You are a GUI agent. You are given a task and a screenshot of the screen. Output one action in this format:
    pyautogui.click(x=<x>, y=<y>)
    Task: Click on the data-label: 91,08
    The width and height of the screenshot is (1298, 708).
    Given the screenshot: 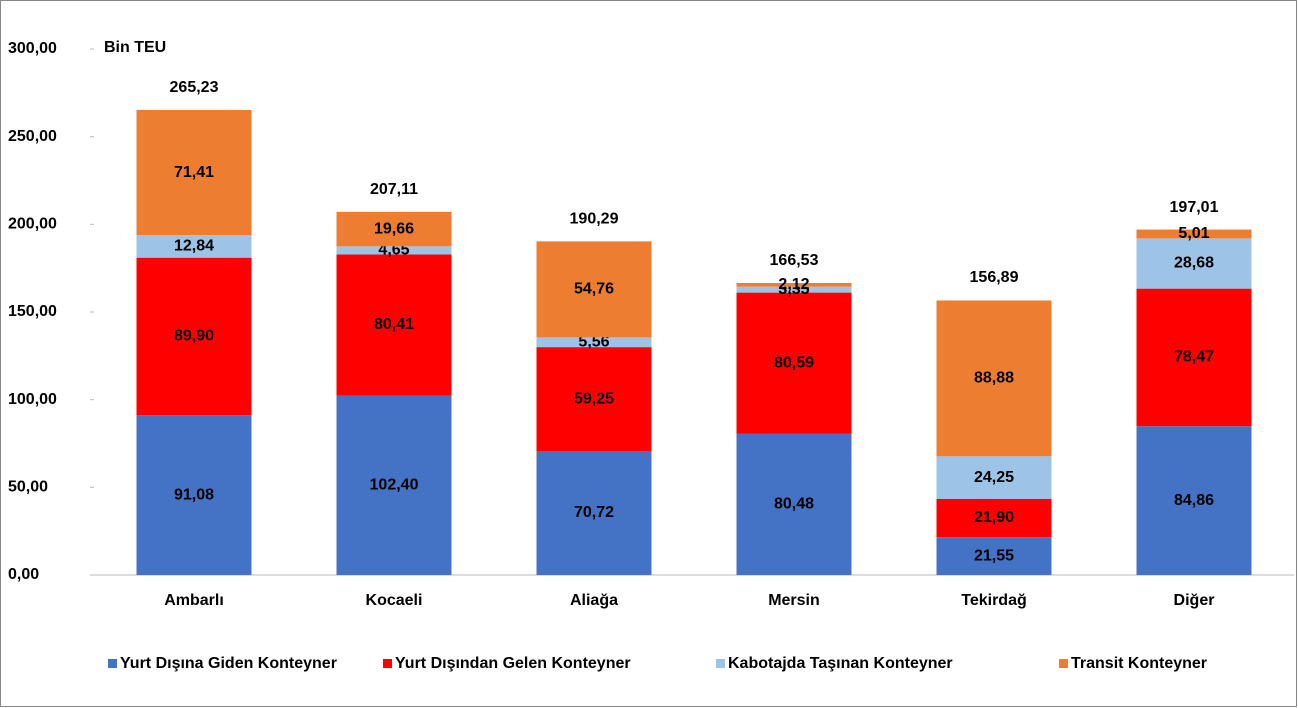 What is the action you would take?
    pyautogui.click(x=194, y=494)
    